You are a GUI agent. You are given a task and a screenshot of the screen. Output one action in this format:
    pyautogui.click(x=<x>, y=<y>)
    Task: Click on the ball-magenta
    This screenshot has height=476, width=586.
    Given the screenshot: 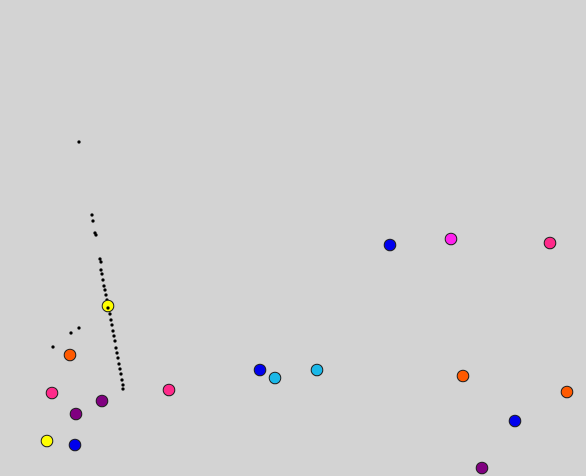 What is the action you would take?
    pyautogui.click(x=451, y=239)
    